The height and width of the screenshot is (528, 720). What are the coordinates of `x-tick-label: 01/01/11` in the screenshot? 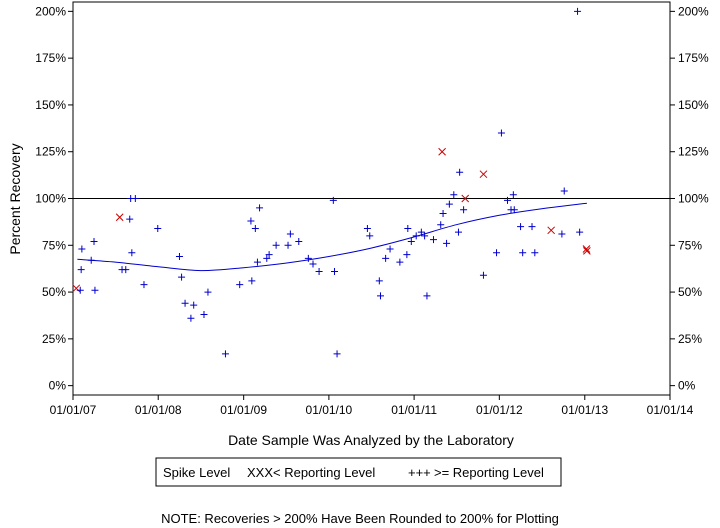 It's located at (414, 410).